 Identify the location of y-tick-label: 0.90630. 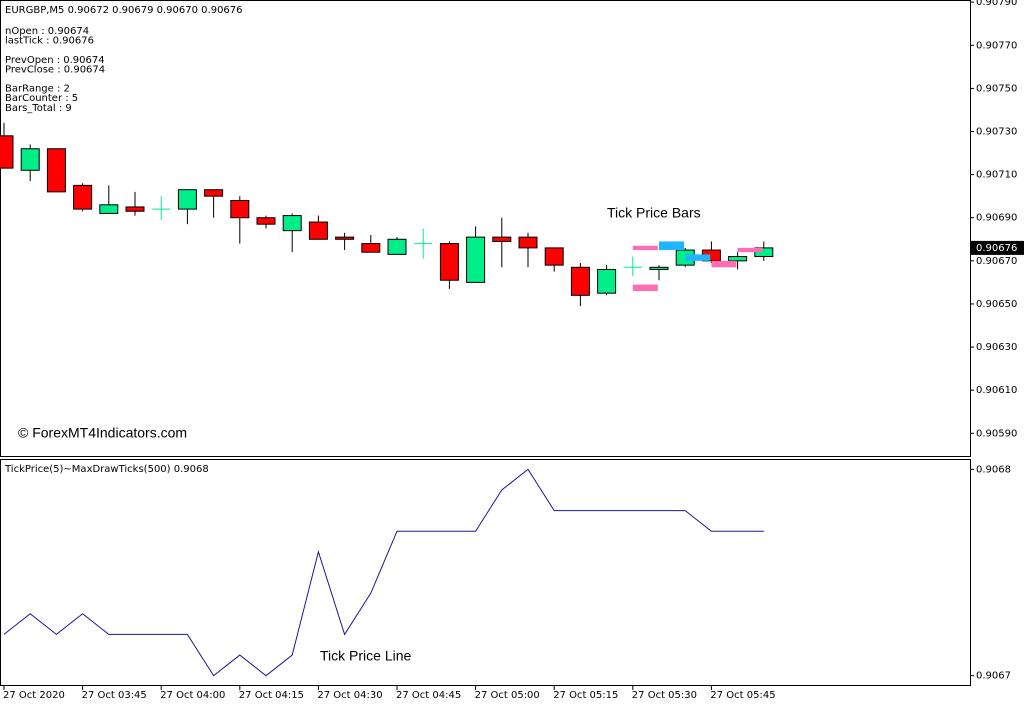
(996, 347).